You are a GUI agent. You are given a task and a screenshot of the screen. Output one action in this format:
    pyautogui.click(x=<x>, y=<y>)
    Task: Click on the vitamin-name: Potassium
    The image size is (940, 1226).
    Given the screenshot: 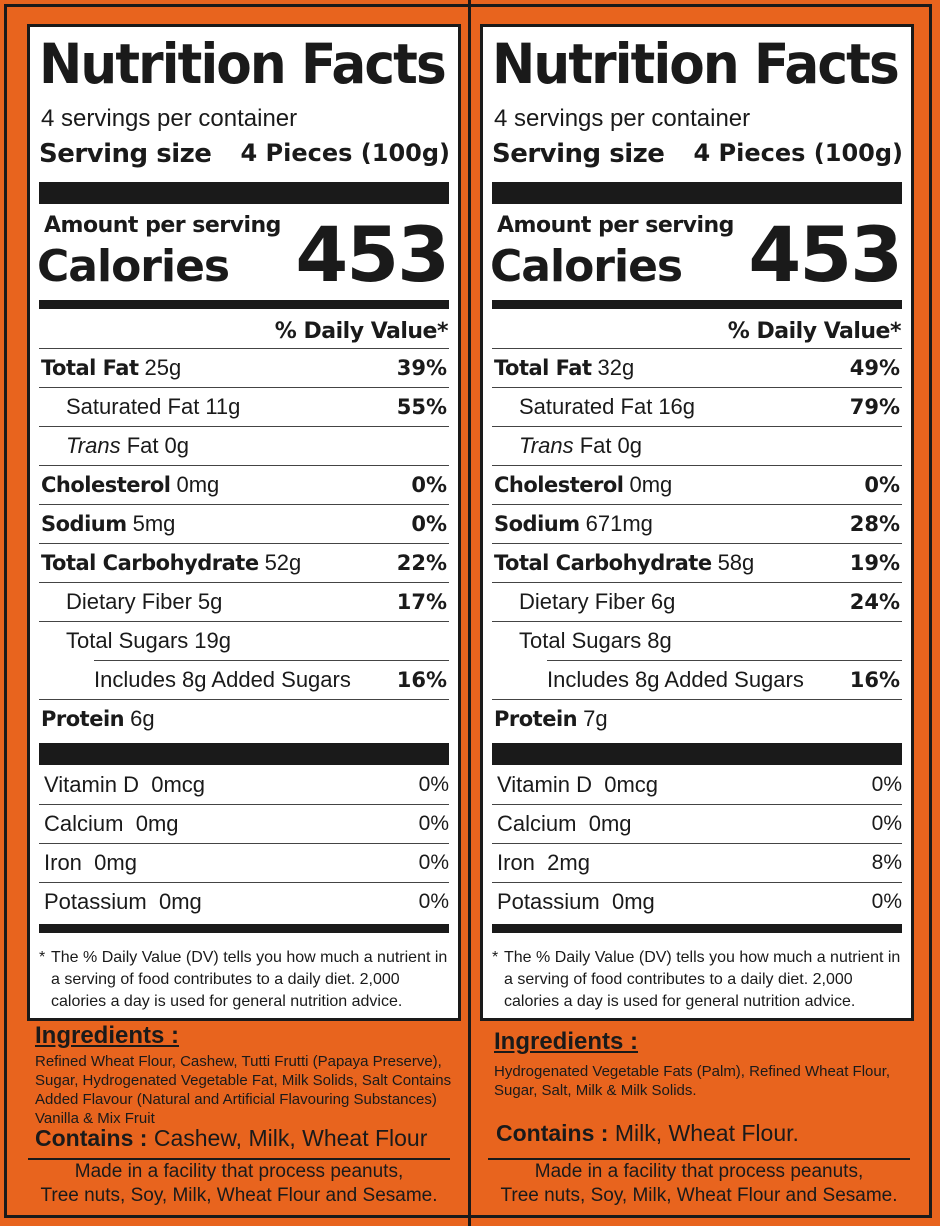 What is the action you would take?
    pyautogui.click(x=548, y=901)
    